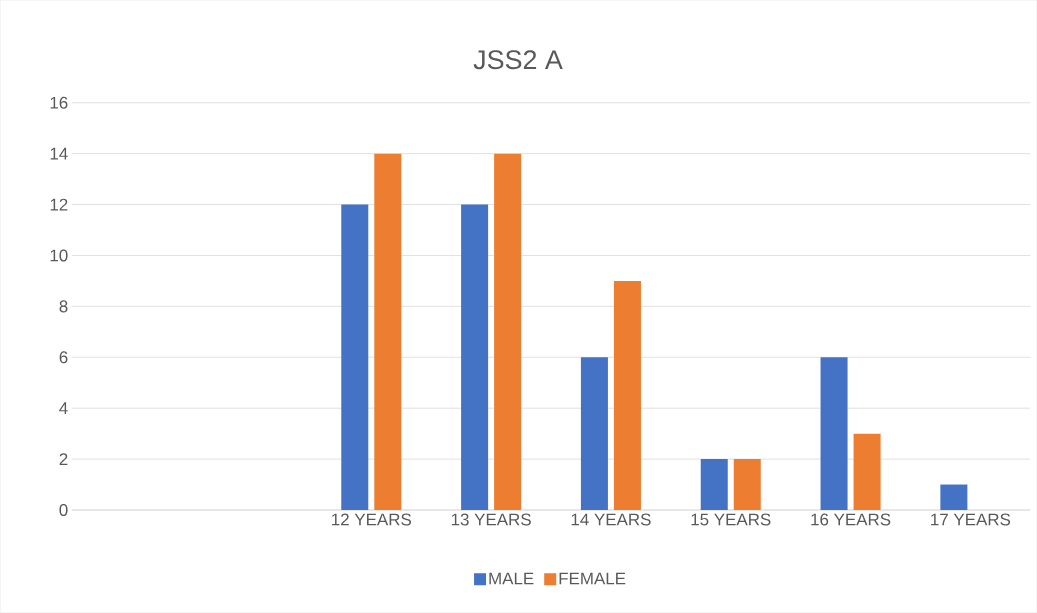 The width and height of the screenshot is (1037, 613). Describe the element at coordinates (63, 357) in the screenshot. I see `y-tick-label: 6` at that location.